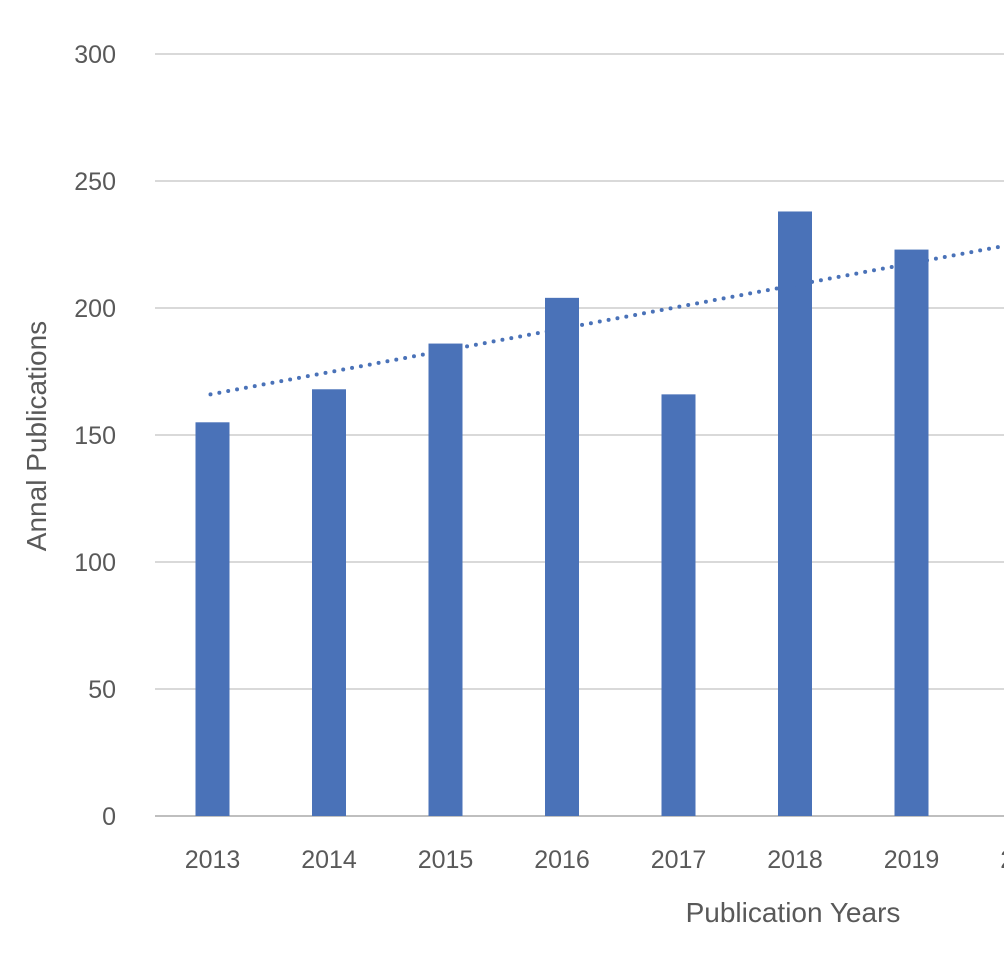 This screenshot has width=1004, height=972. I want to click on bar-2019, so click(911, 532).